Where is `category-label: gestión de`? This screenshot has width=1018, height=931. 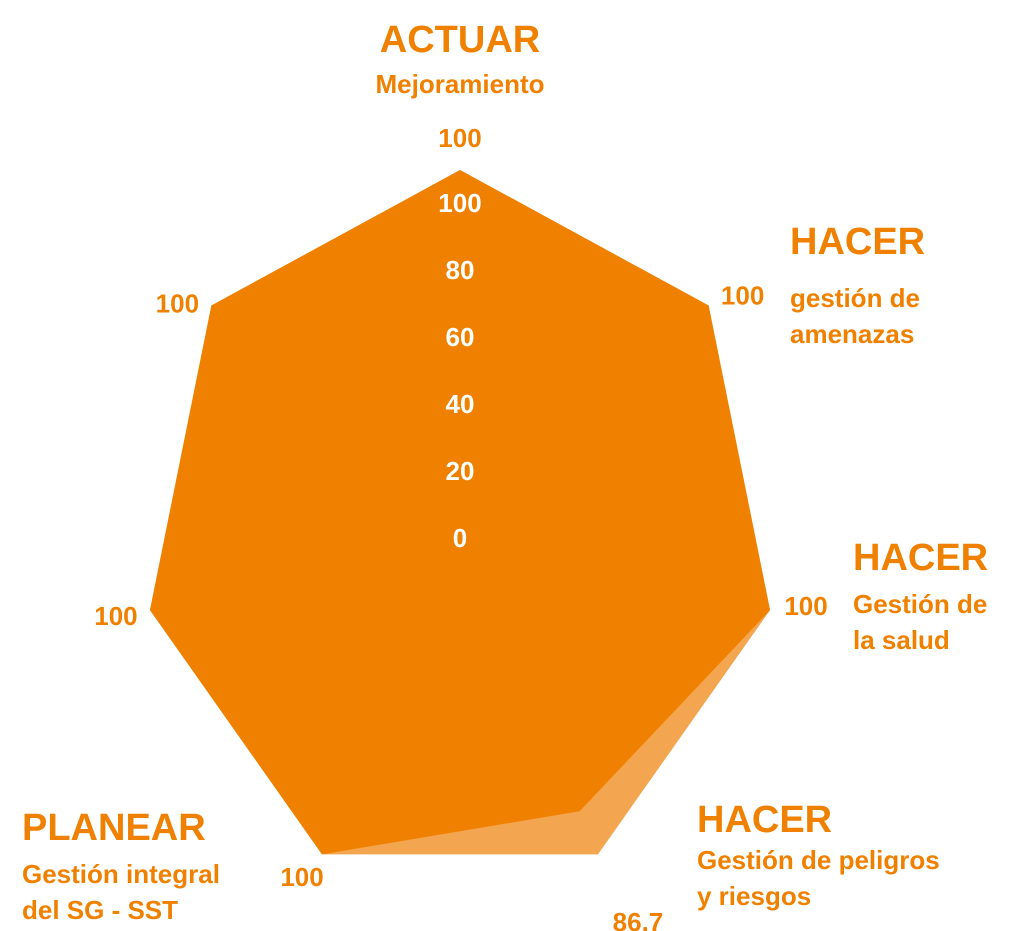
category-label: gestión de is located at coordinates (855, 298).